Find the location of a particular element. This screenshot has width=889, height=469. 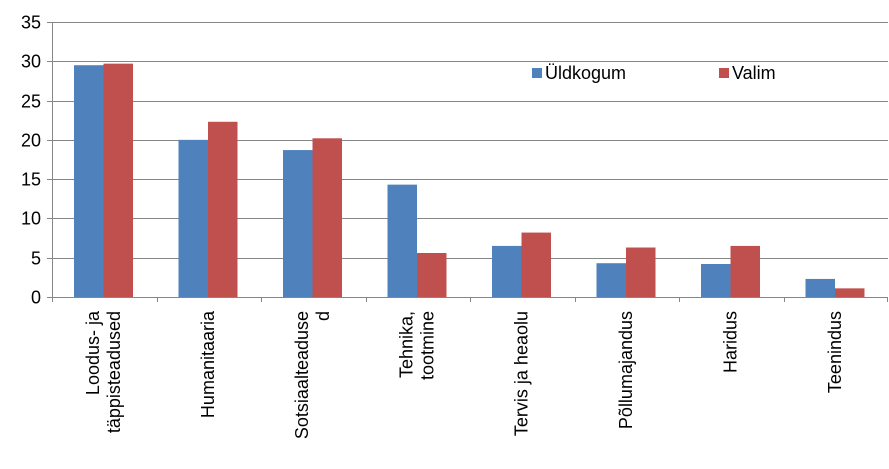

x-tick-label-line: Teenindus is located at coordinates (835, 352).